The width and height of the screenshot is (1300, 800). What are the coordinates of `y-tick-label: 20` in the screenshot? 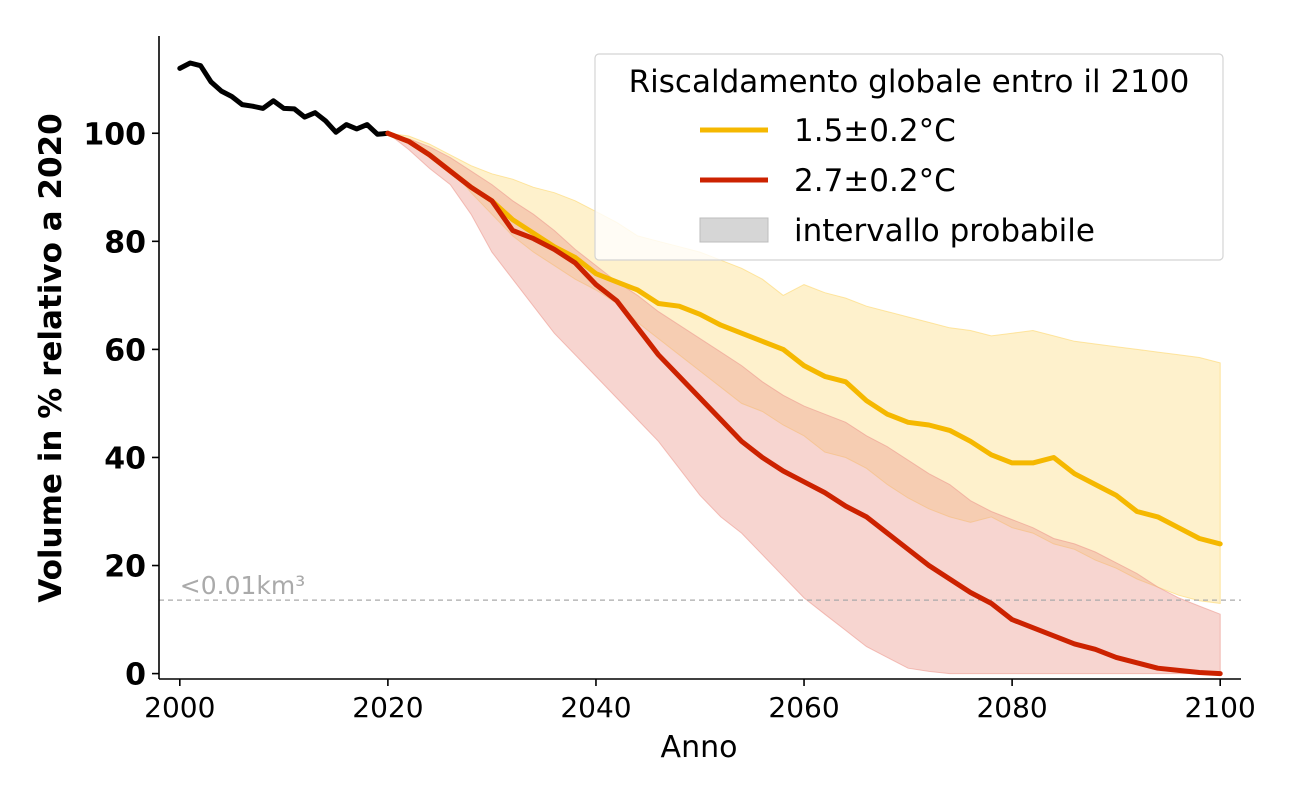 It's located at (125, 567).